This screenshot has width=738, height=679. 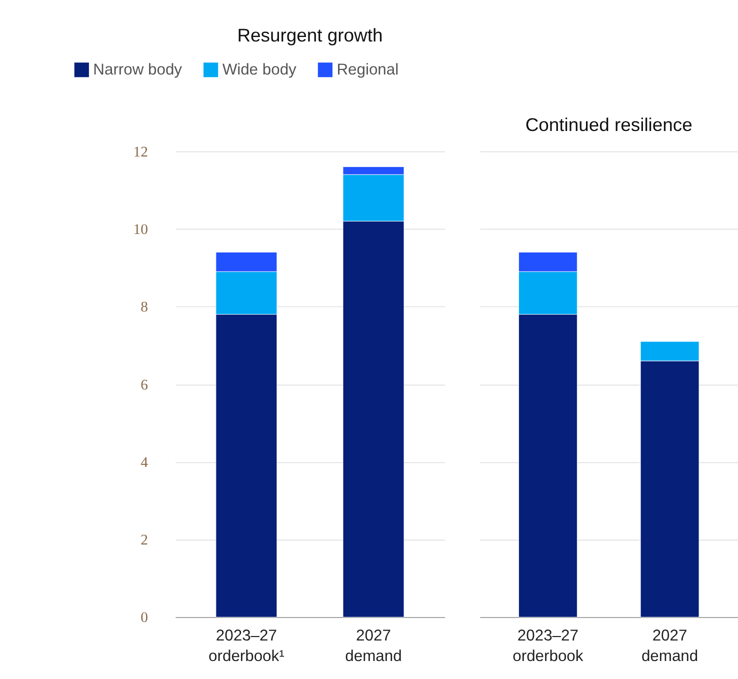 I want to click on chart-title: Resurgent growth, so click(x=310, y=35).